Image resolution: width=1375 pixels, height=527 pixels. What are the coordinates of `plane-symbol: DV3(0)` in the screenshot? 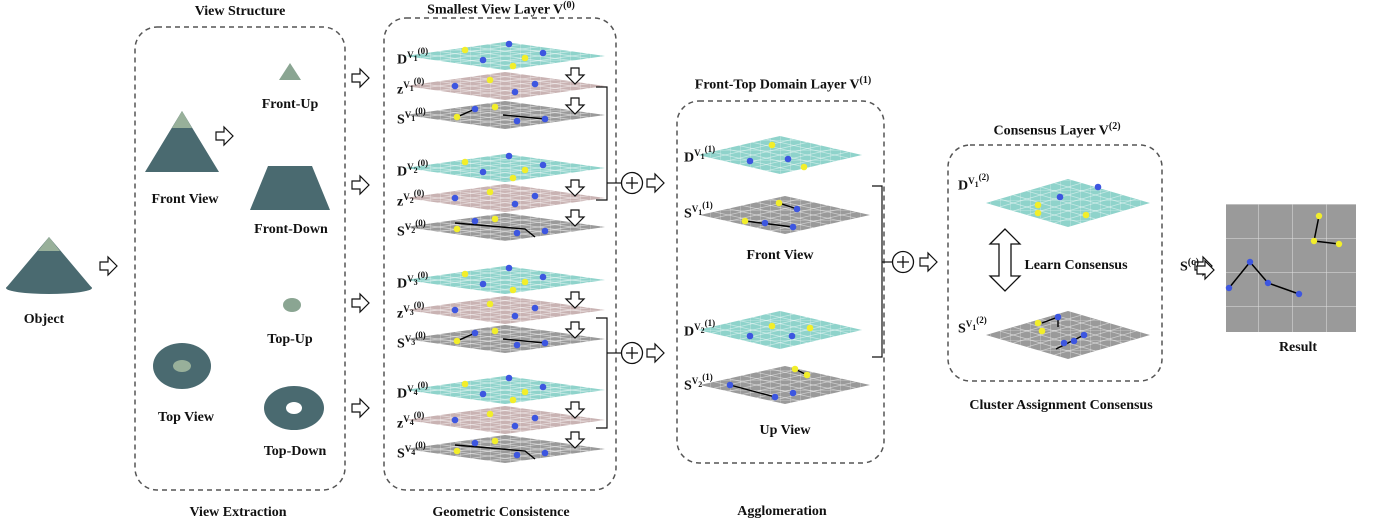 It's located at (413, 281).